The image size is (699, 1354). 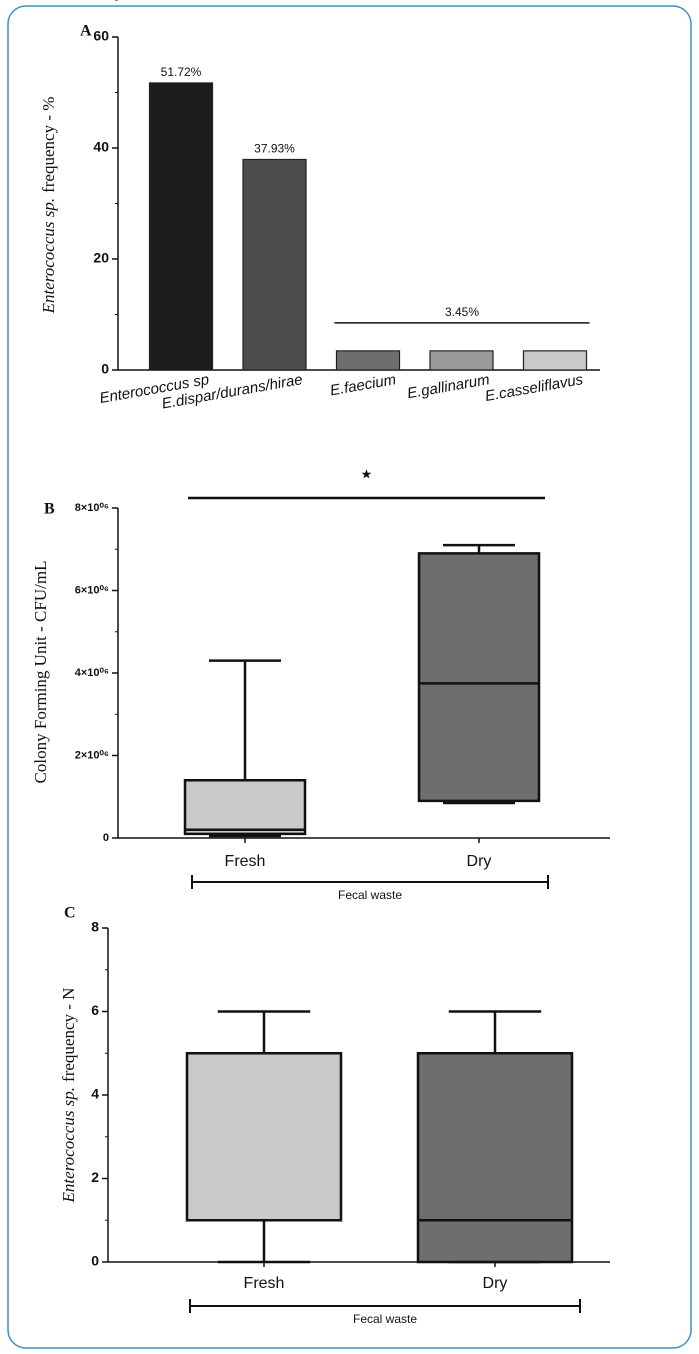 What do you see at coordinates (95, 927) in the screenshot?
I see `y-tick-label: 8` at bounding box center [95, 927].